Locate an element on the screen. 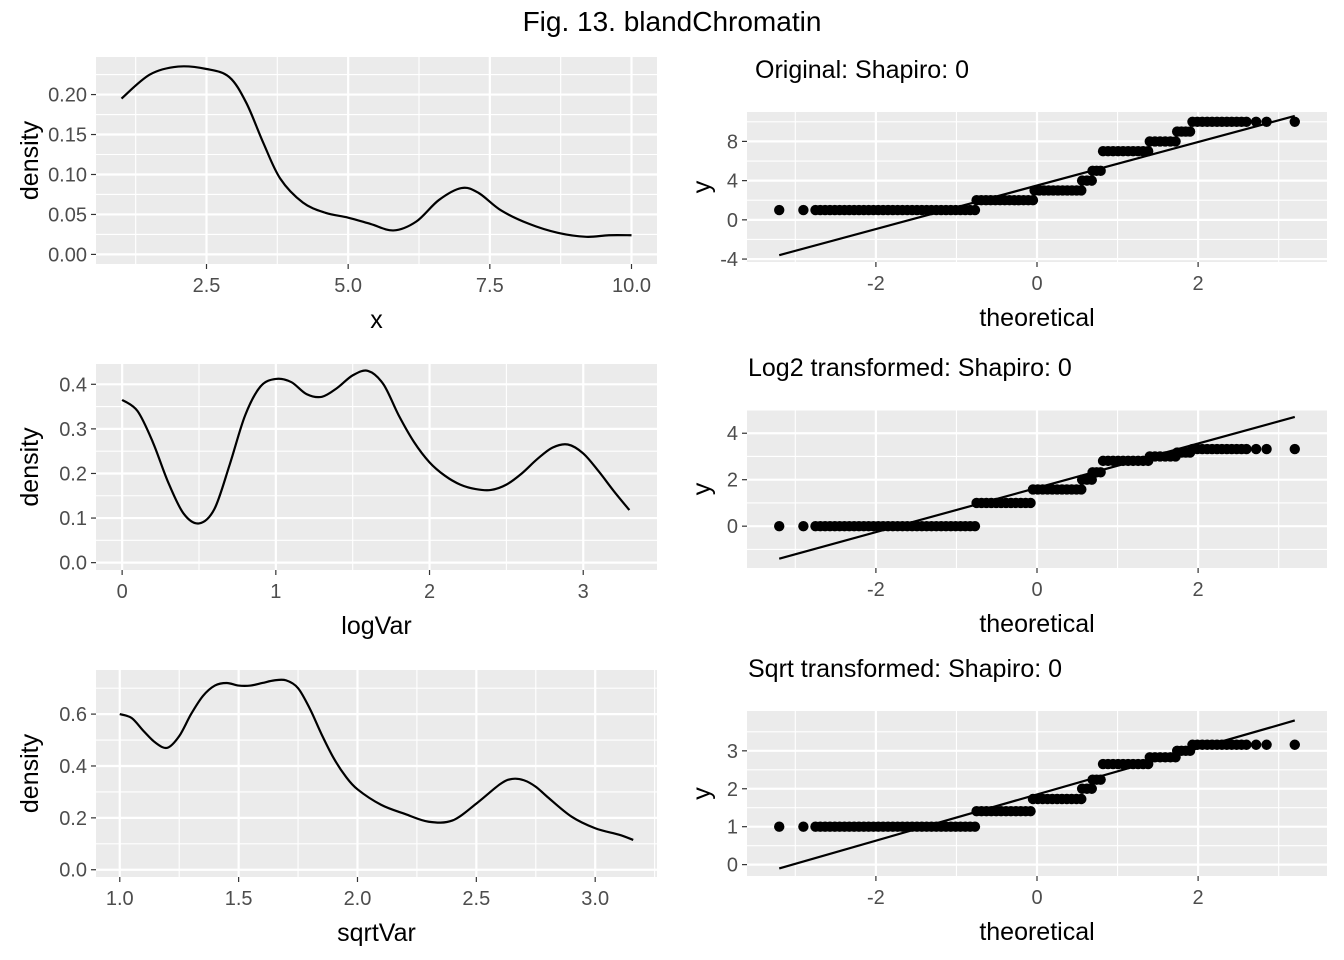 This screenshot has width=1344, height=960. panel-title: Log2 transformed: Shapiro: 0 is located at coordinates (910, 368).